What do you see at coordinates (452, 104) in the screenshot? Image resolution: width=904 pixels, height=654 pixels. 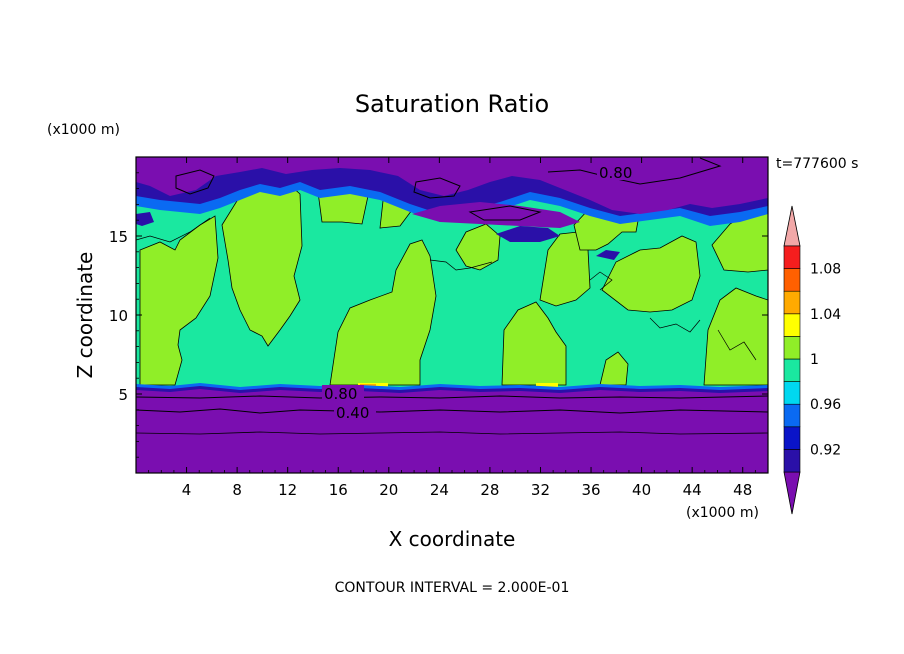 I see `chart-title: Saturation Ratio` at bounding box center [452, 104].